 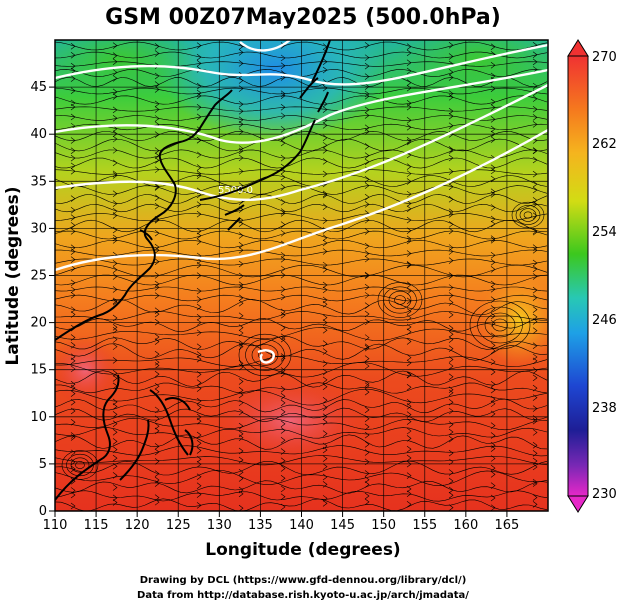 What do you see at coordinates (43, 511) in the screenshot?
I see `y-tick-label: 0` at bounding box center [43, 511].